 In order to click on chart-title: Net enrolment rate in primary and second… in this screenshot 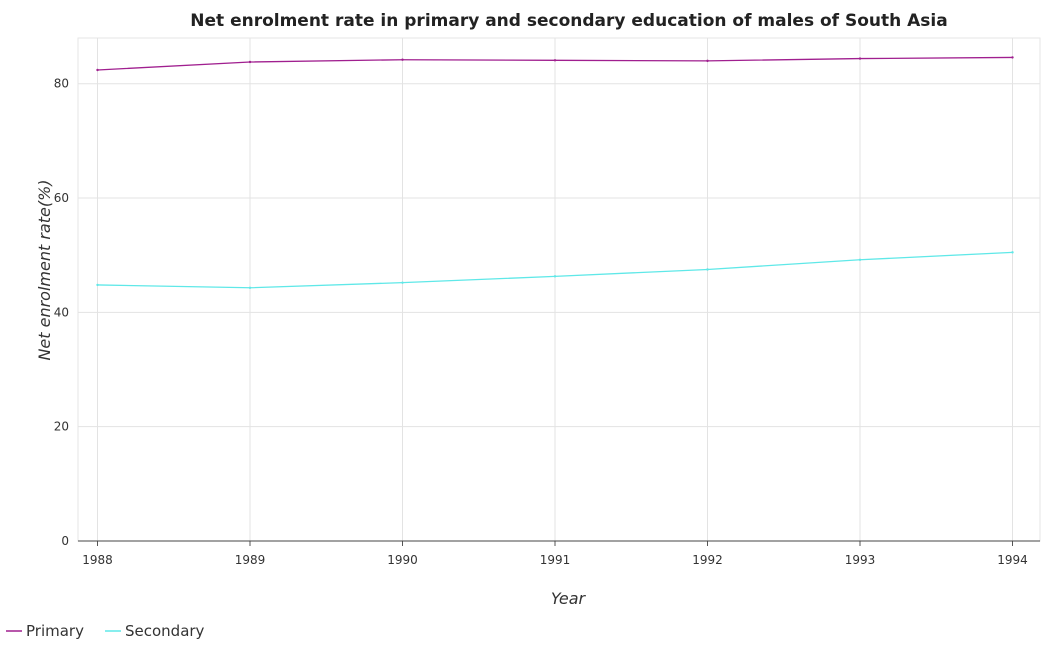, I will do `click(568, 21)`.